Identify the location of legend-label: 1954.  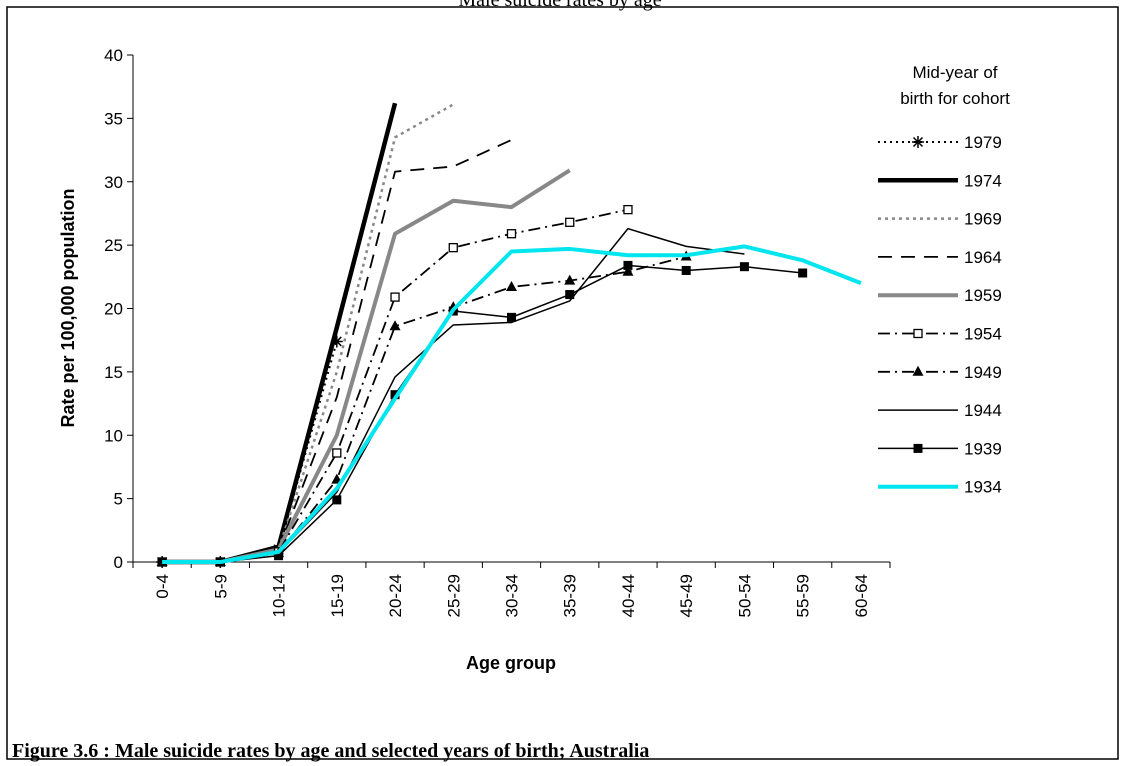
(983, 334).